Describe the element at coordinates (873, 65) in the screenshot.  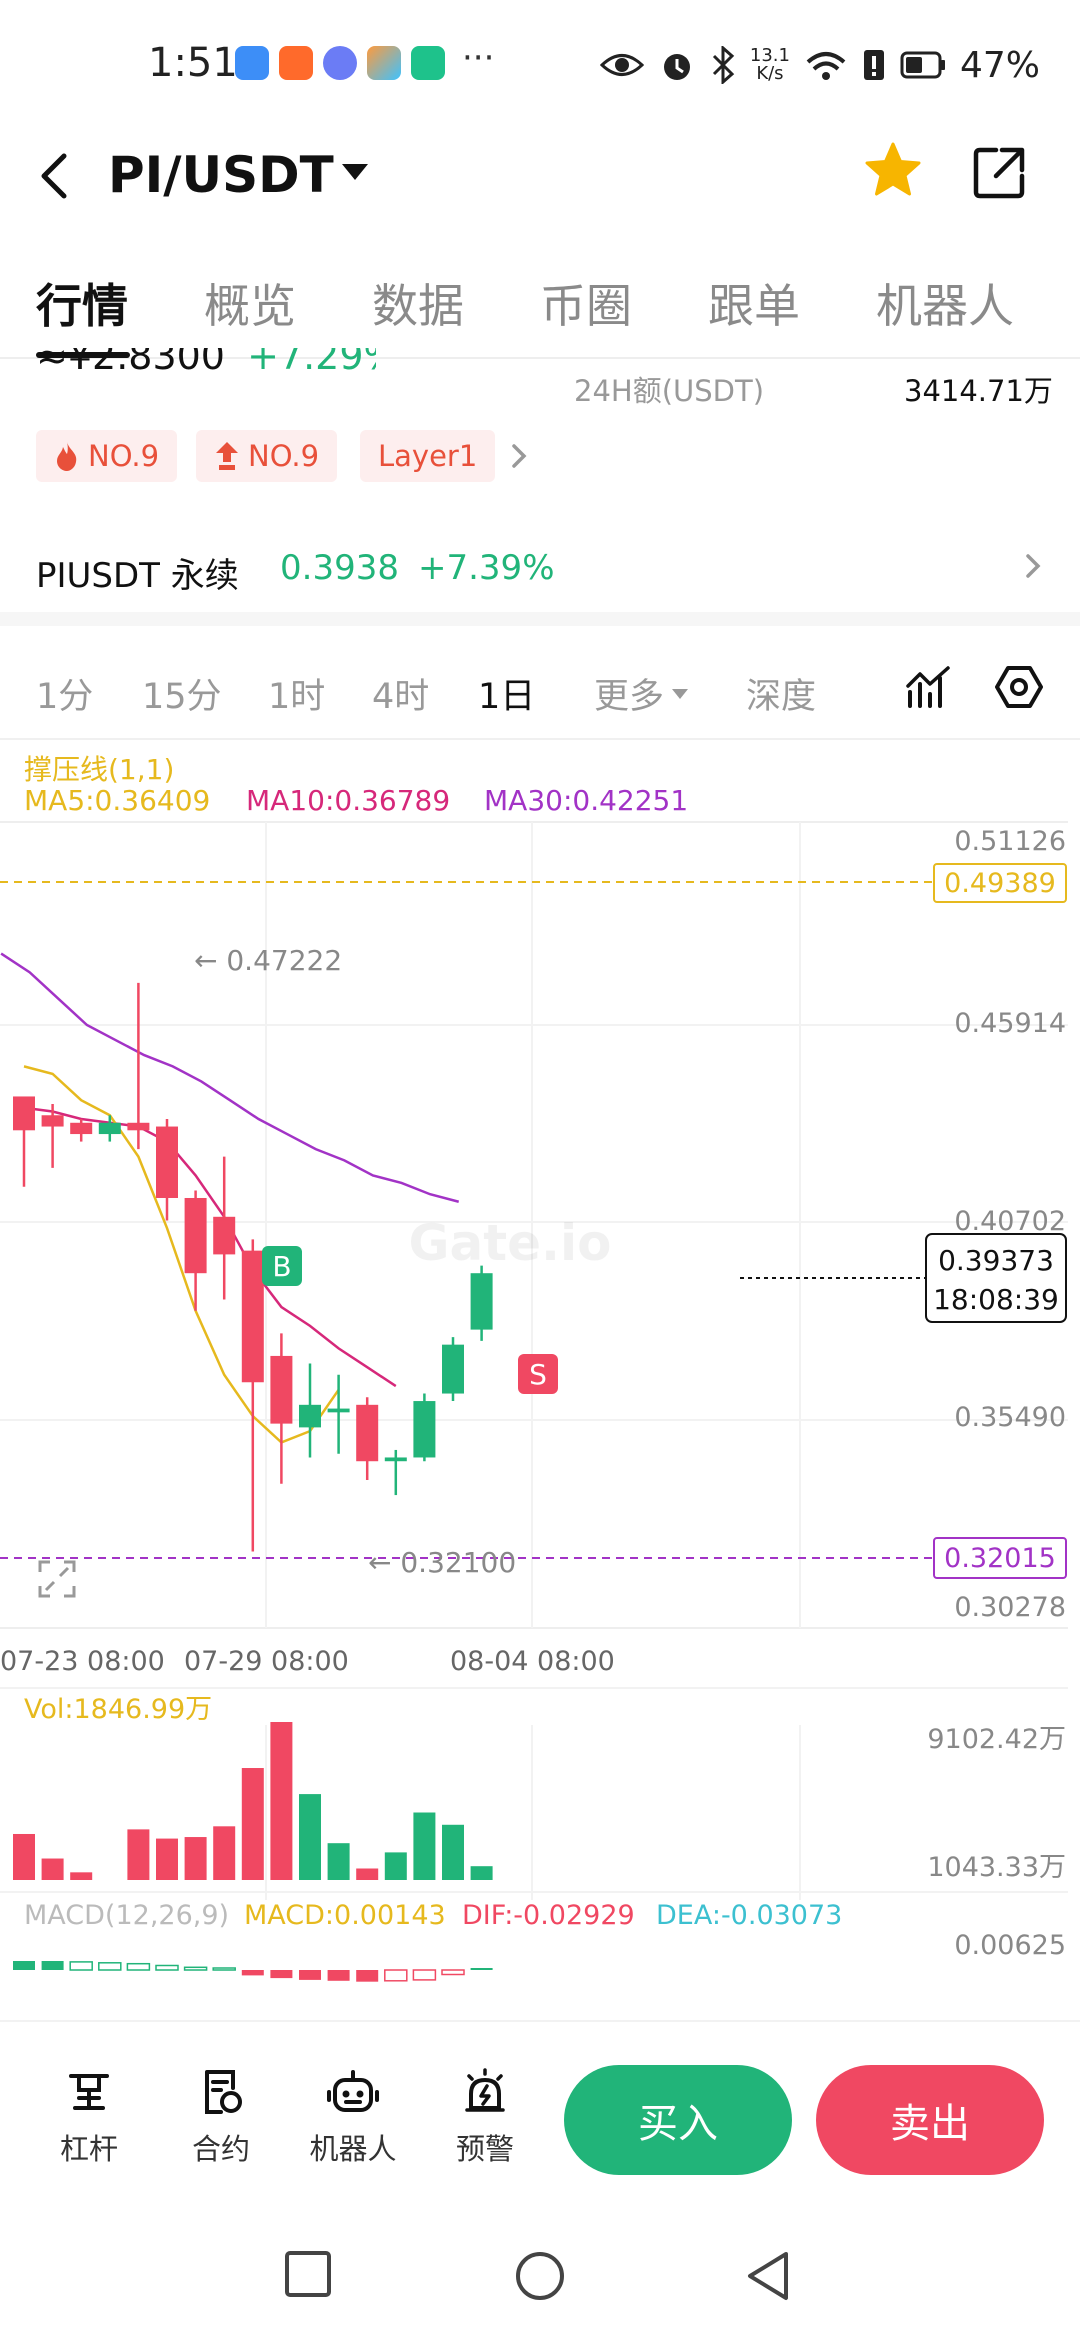
I see `sim-alert-icon` at that location.